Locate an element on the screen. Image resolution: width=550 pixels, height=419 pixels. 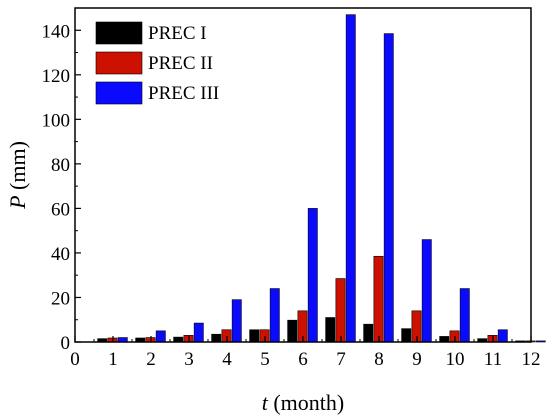
x-tick-label-1: 1 is located at coordinates (113, 359).